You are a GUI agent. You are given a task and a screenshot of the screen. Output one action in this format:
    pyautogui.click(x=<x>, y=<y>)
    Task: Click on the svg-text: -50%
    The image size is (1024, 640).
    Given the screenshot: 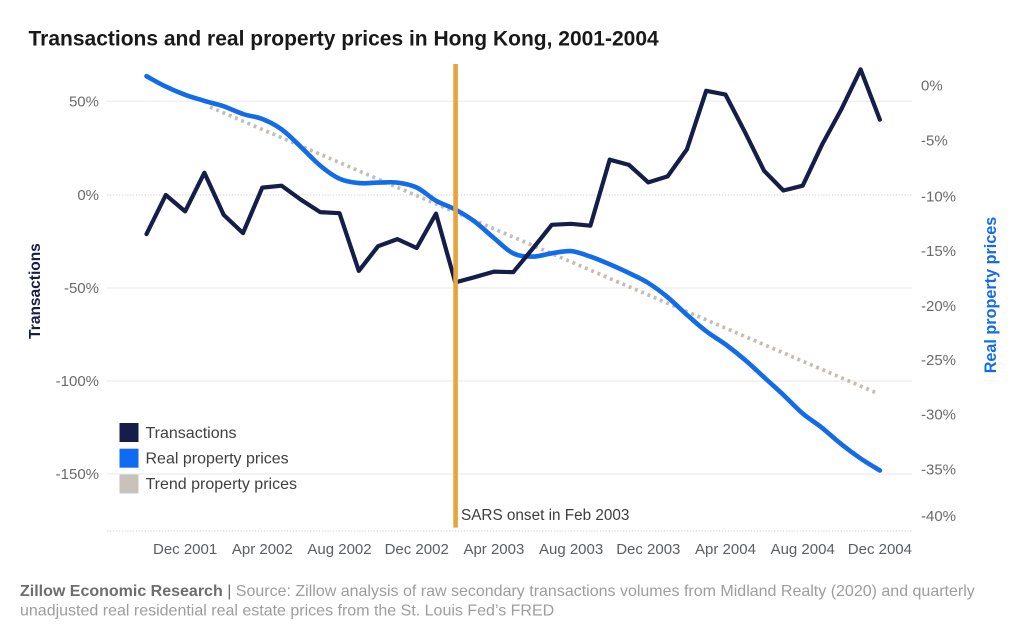 What is the action you would take?
    pyautogui.click(x=81, y=288)
    